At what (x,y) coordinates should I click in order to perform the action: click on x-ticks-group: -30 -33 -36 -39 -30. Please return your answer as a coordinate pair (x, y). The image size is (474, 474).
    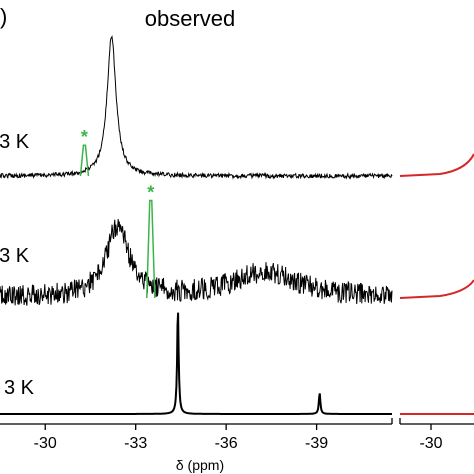
    Looking at the image, I should click on (238, 438).